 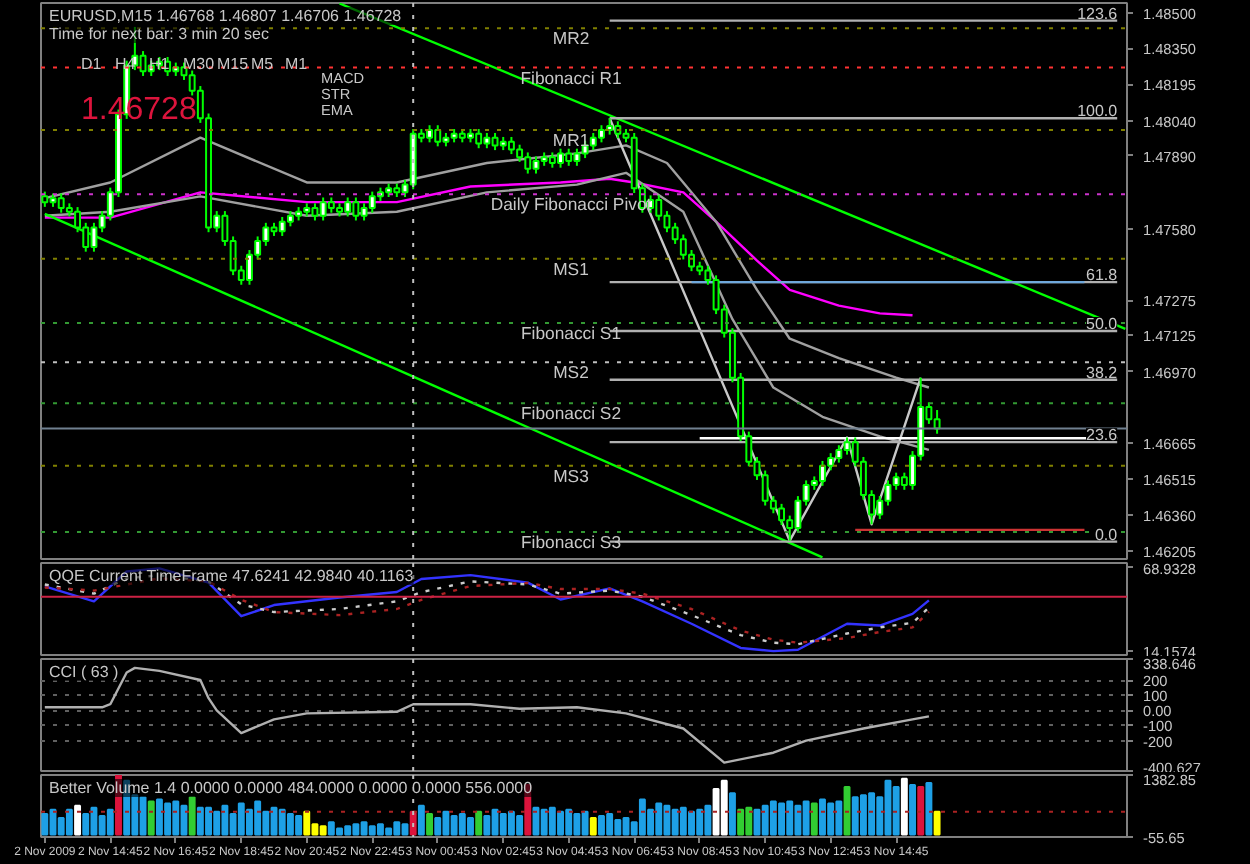 What do you see at coordinates (291, 788) in the screenshot?
I see `chart-title: Better Volume 1.4 0.0000 0.0000 484.0000 0.0000 0.0000 556.0000` at bounding box center [291, 788].